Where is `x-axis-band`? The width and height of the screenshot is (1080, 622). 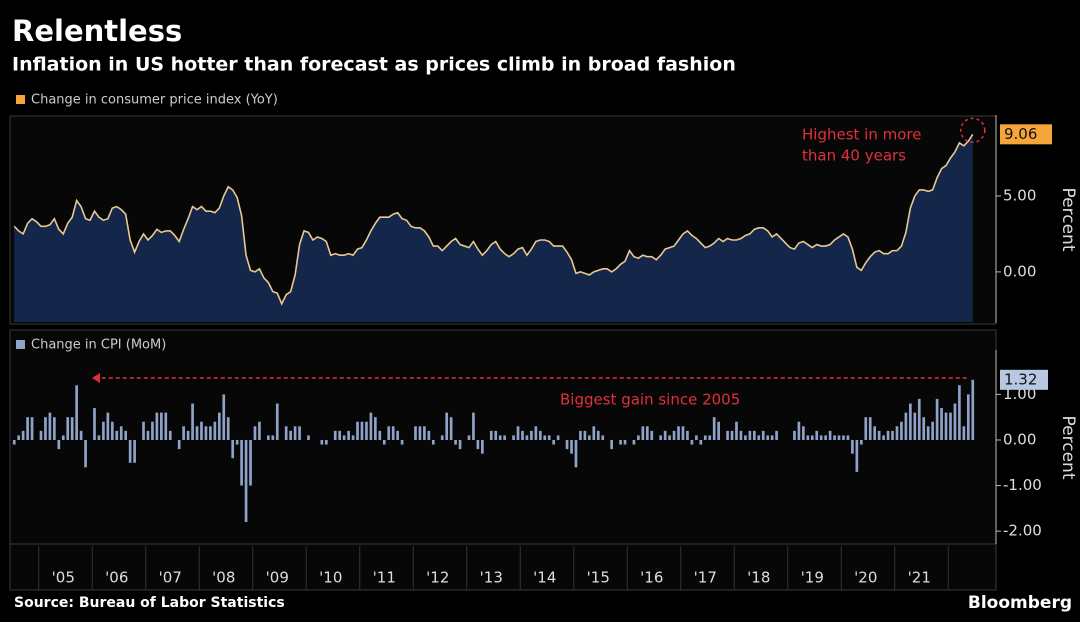 x-axis-band is located at coordinates (503, 567).